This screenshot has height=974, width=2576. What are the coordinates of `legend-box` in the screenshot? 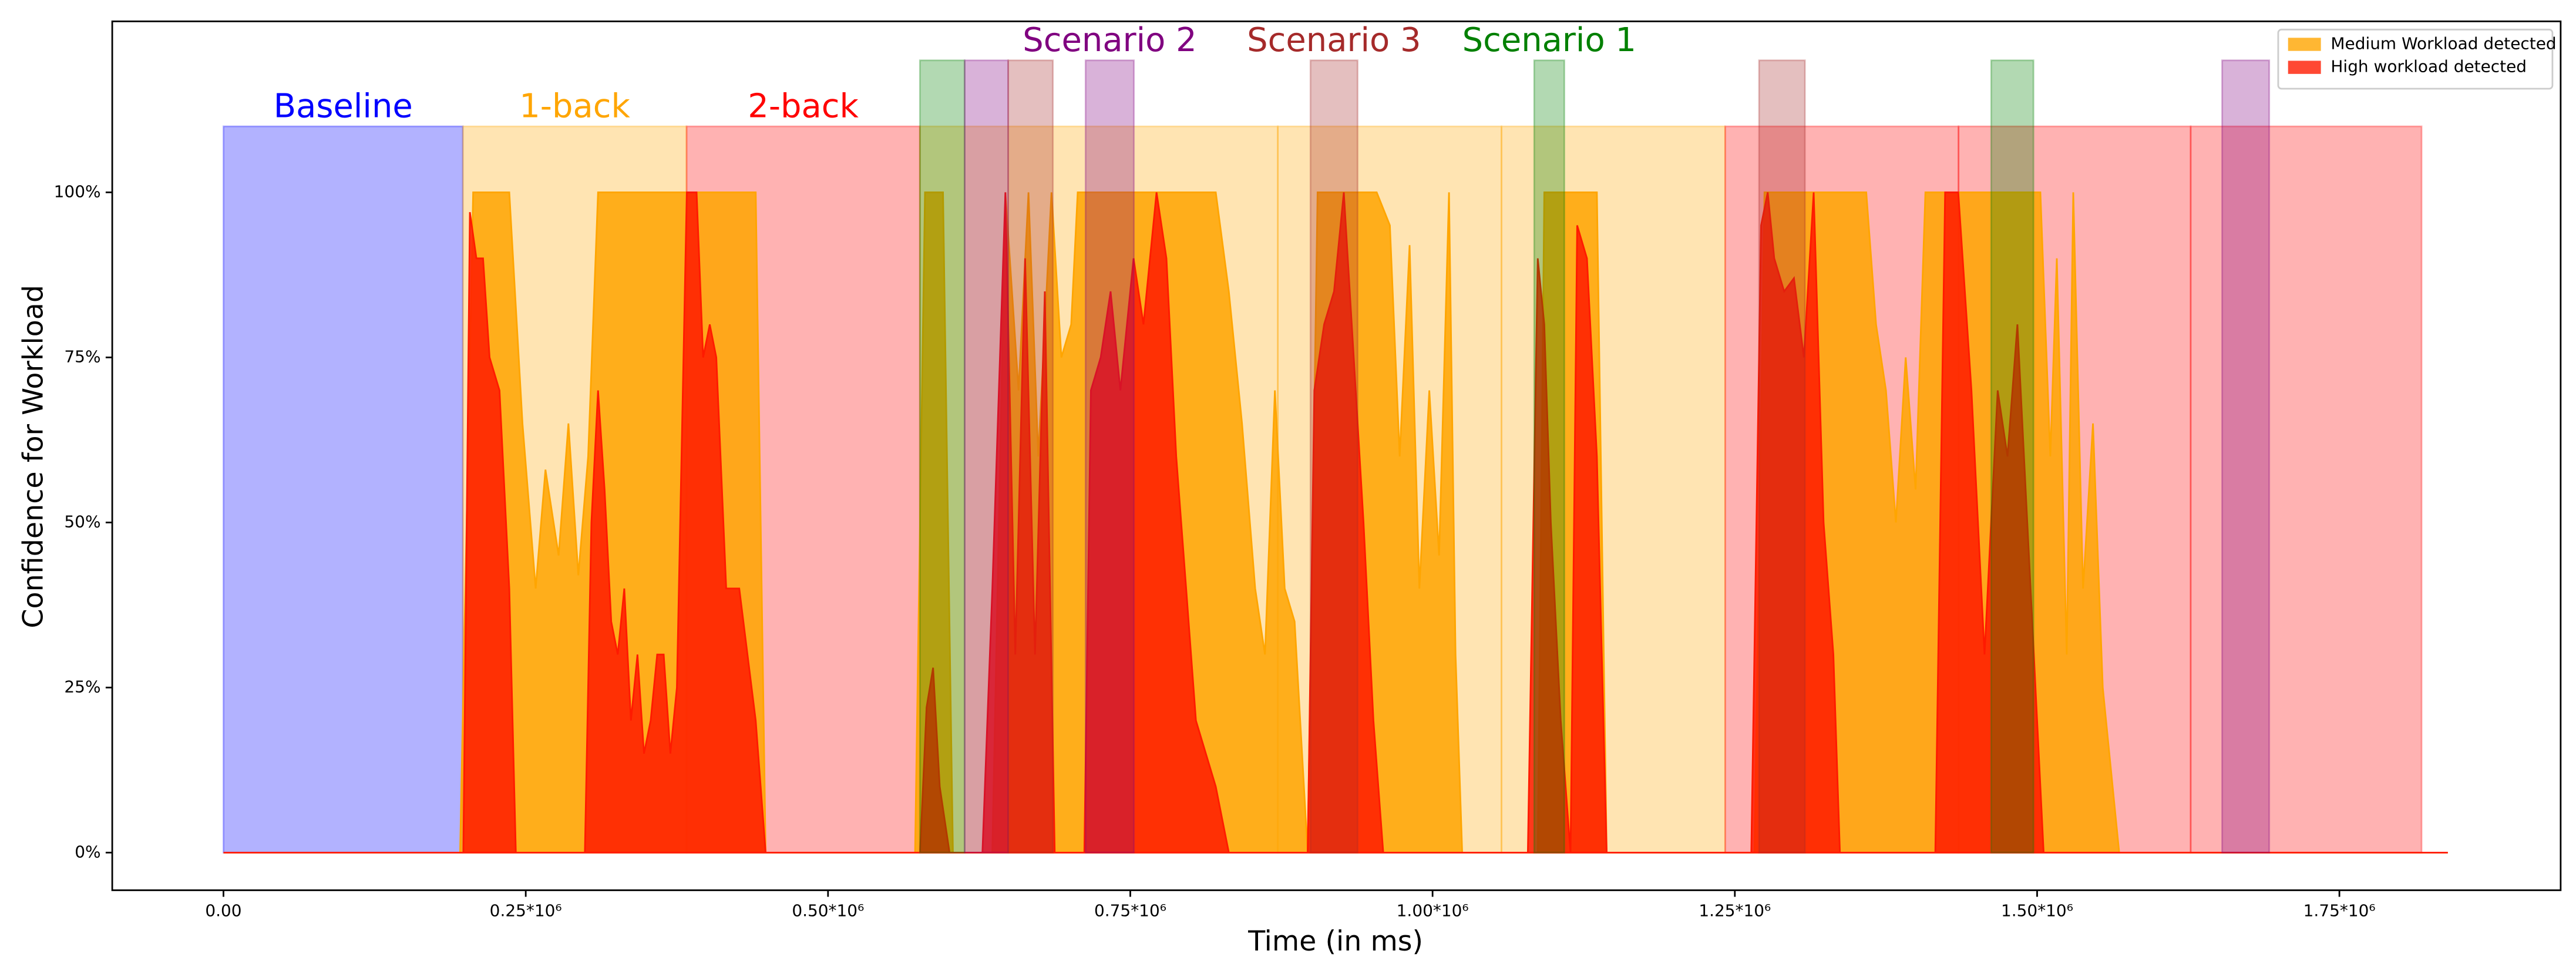 It's located at (2415, 59).